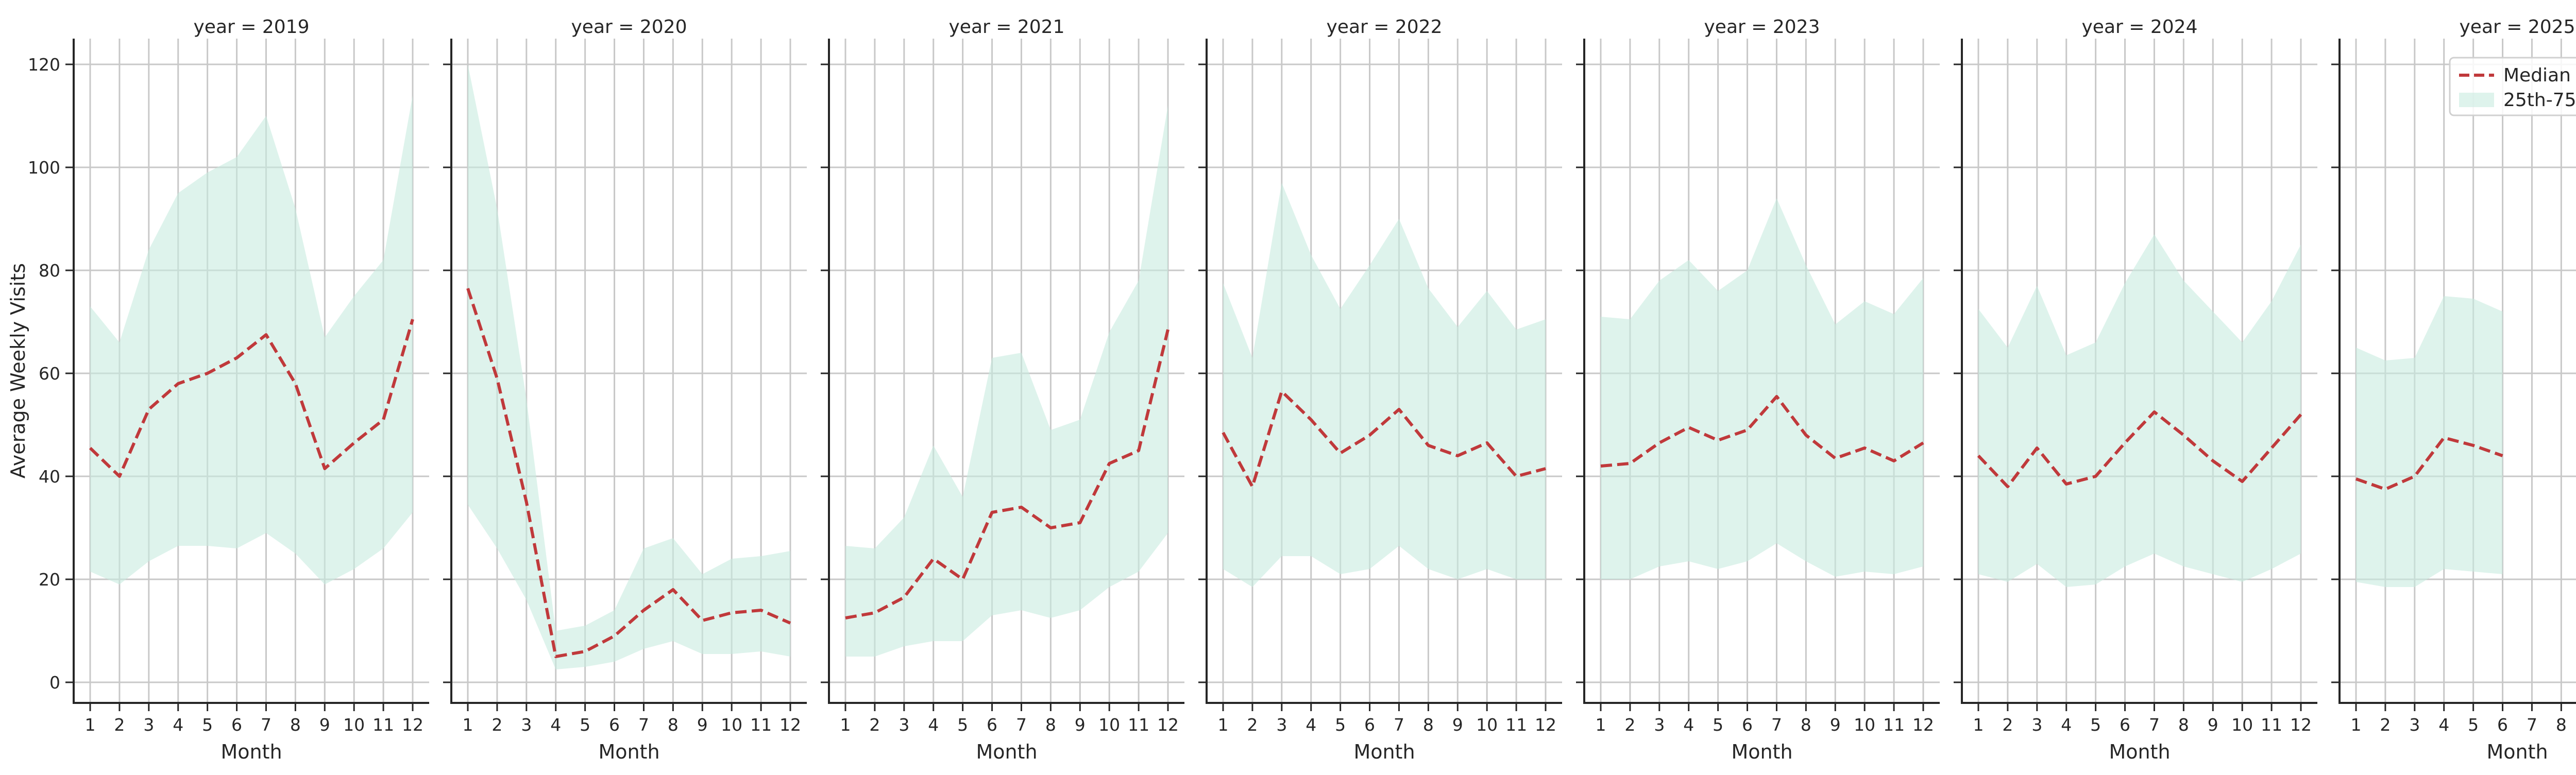 This screenshot has width=2576, height=775. What do you see at coordinates (18, 371) in the screenshot?
I see `y-axis-label: Average Weekly Visits` at bounding box center [18, 371].